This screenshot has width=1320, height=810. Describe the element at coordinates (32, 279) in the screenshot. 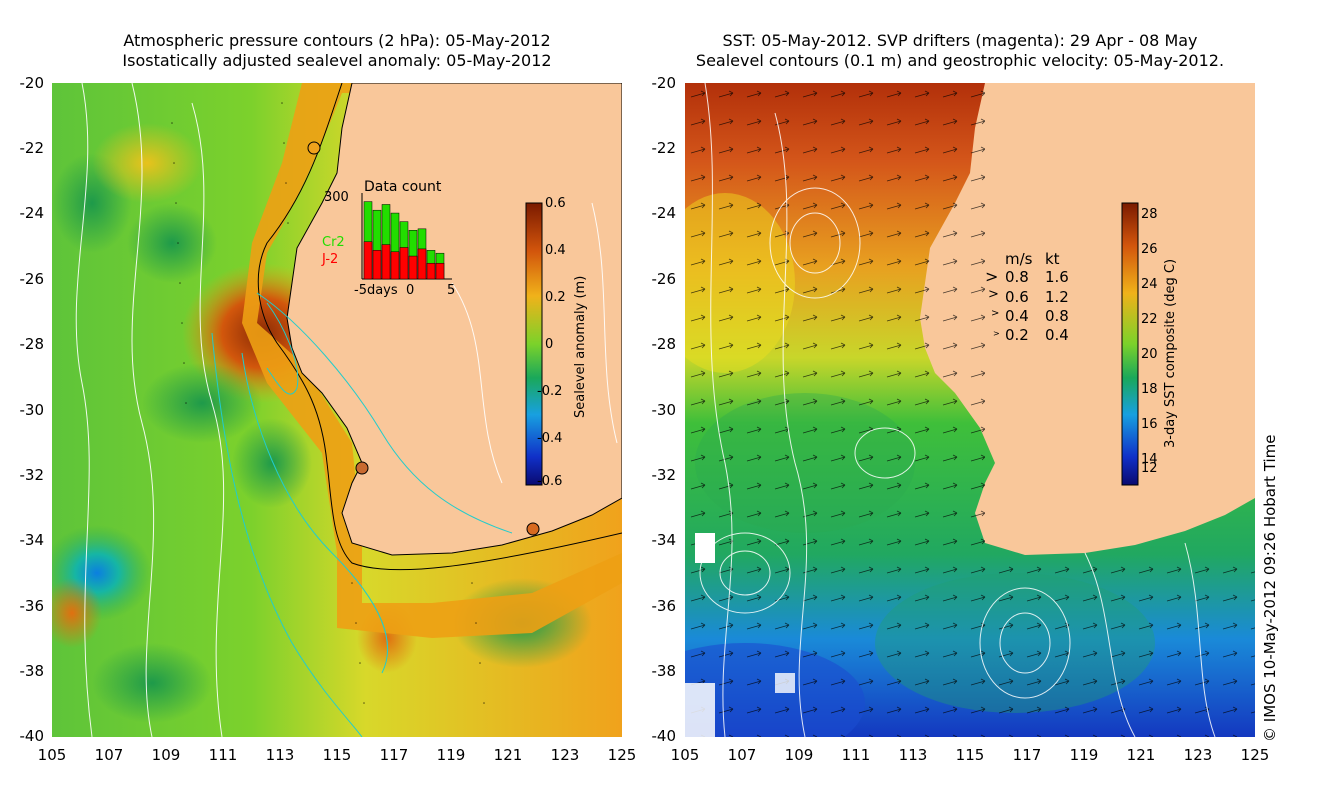

I see `left-y-tick: -26` at that location.